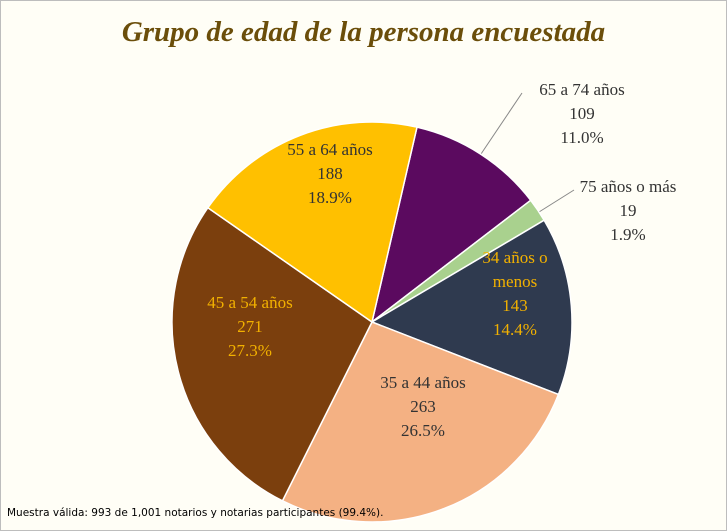 The width and height of the screenshot is (727, 531). I want to click on label-count: 188, so click(330, 173).